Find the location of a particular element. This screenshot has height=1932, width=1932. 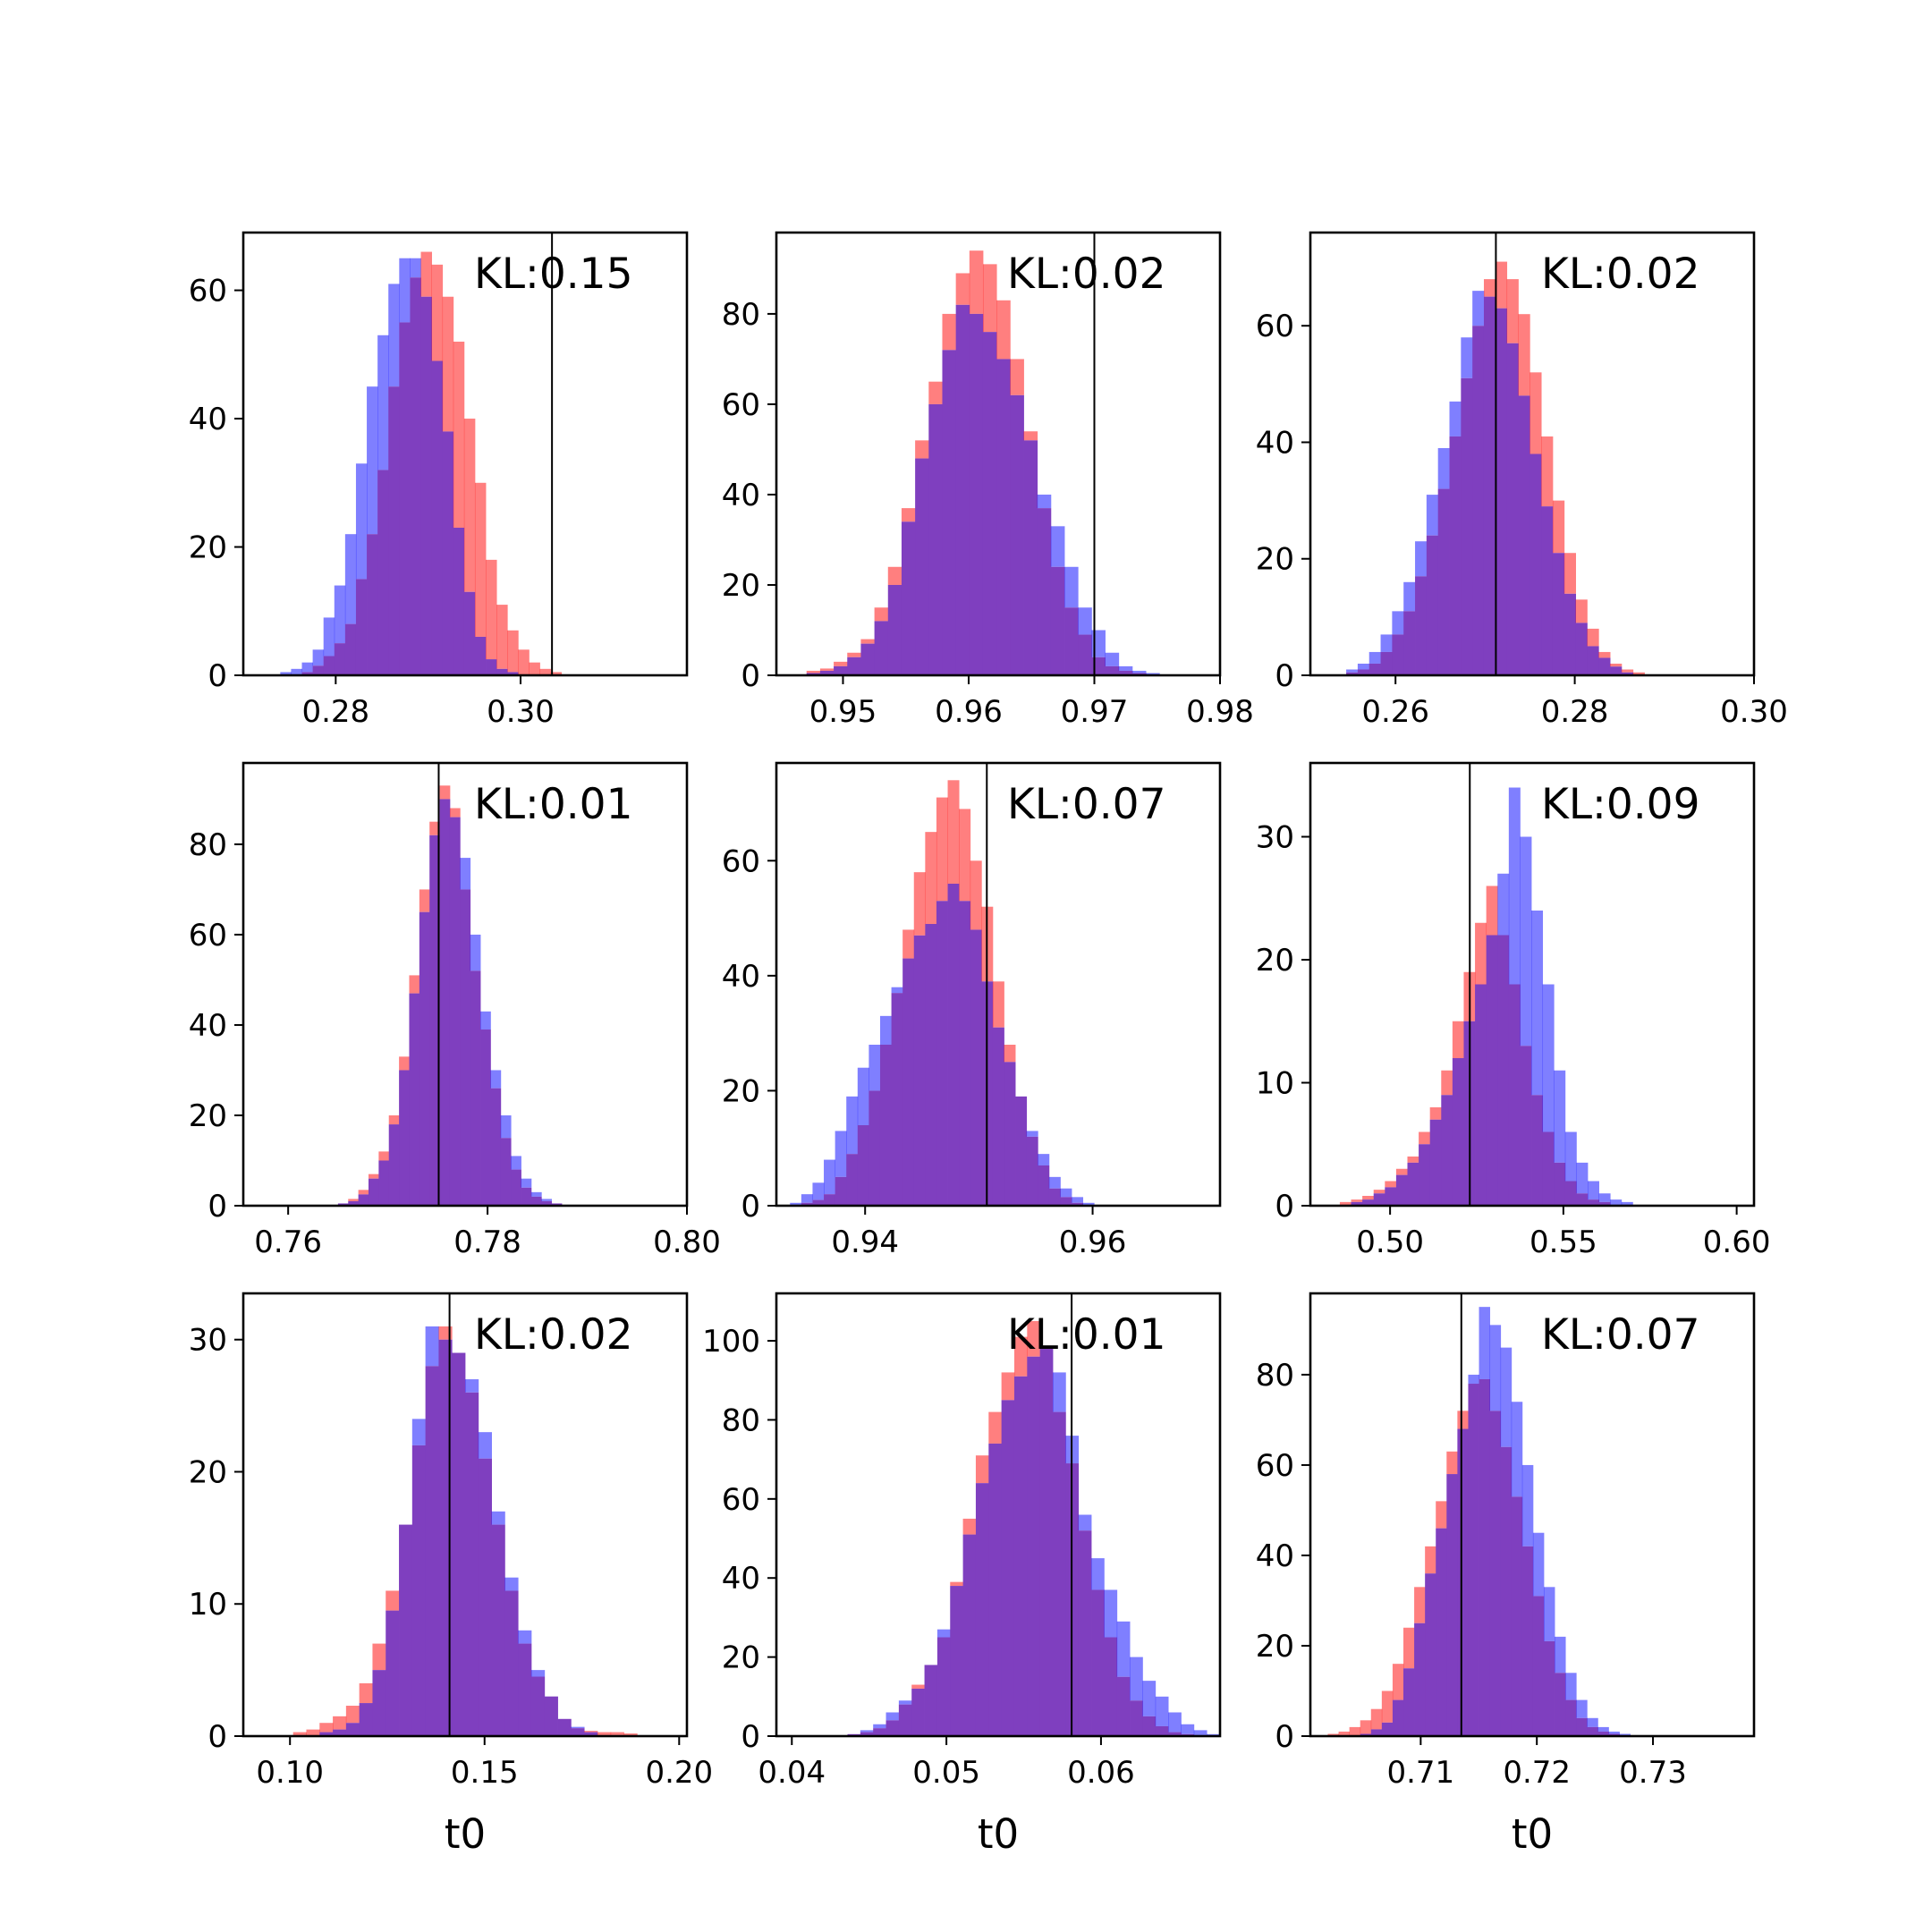

subplot-4: 0.76 0.78 0.80 0 20 40 60 80 KL:0.01 is located at coordinates (455, 1010).